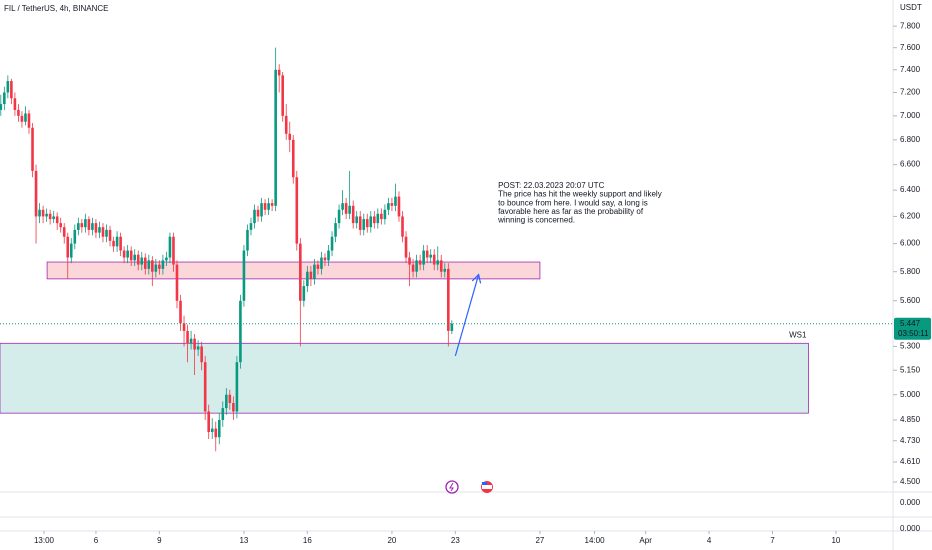 This screenshot has width=932, height=550. I want to click on y-tick-label: 4.850, so click(910, 419).